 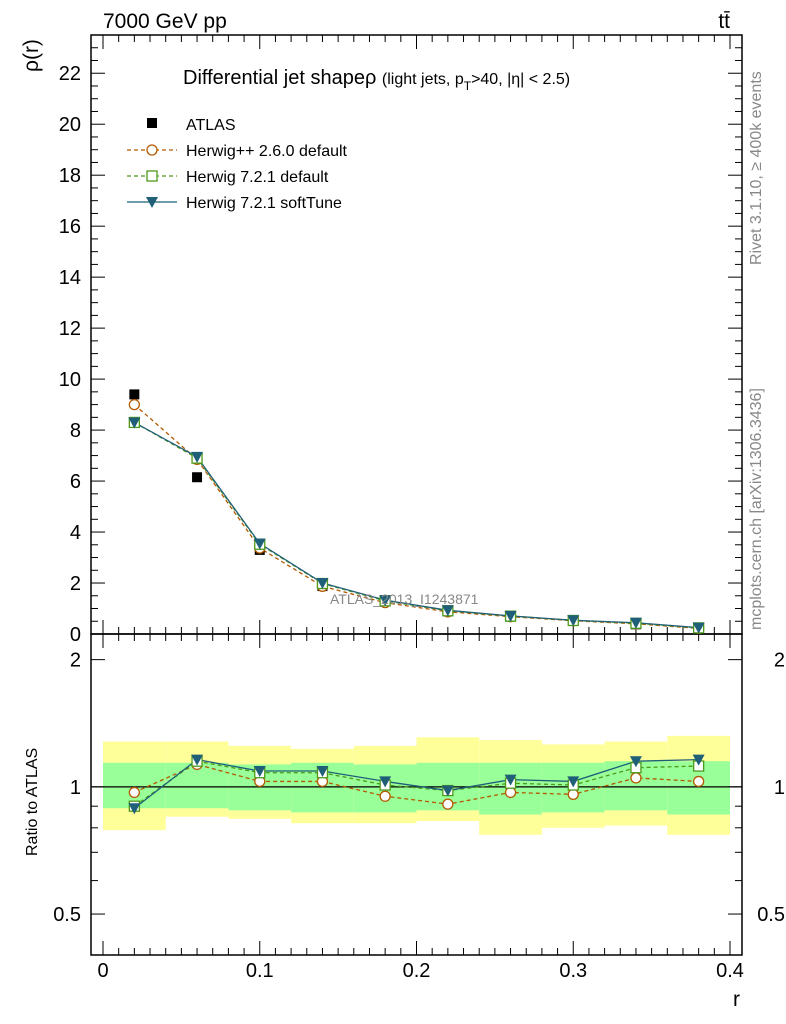 I want to click on herwigpp-ratio-line, so click(x=416, y=784).